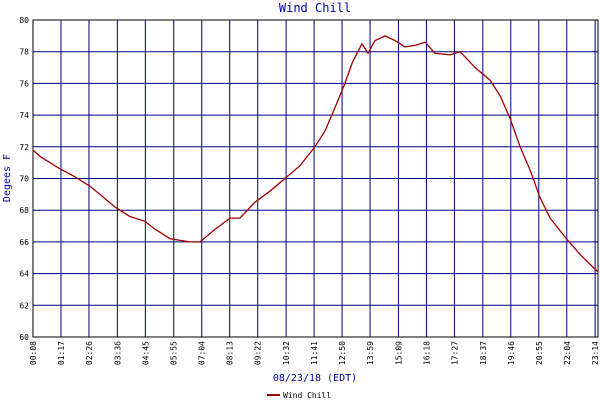 This screenshot has width=600, height=400. I want to click on y-tick-label: 70, so click(24, 179).